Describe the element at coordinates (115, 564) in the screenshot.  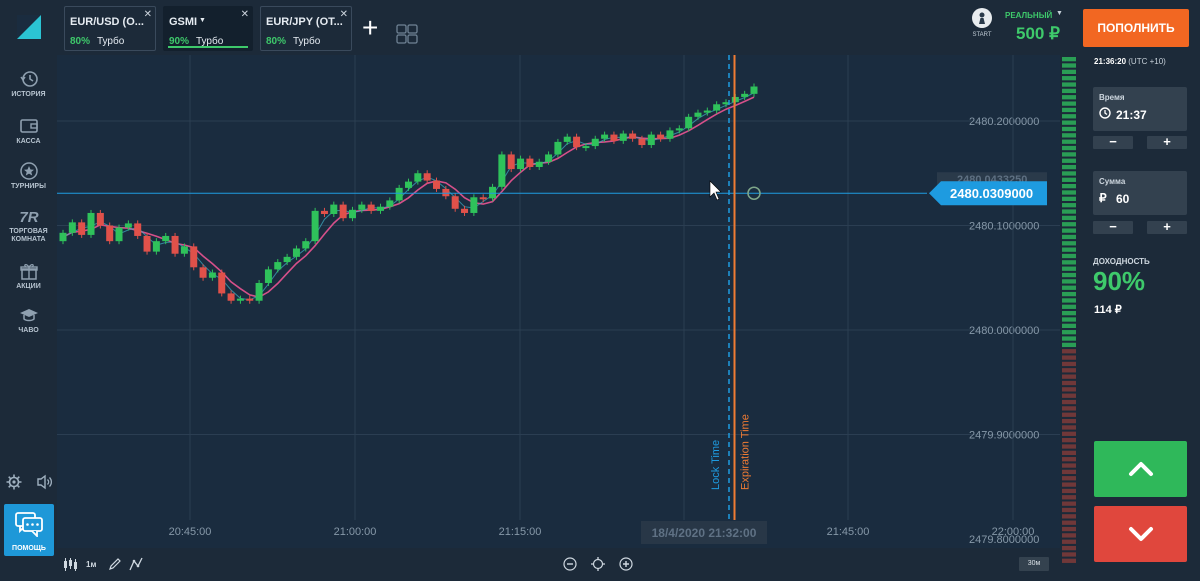
I see `pencil-icon` at that location.